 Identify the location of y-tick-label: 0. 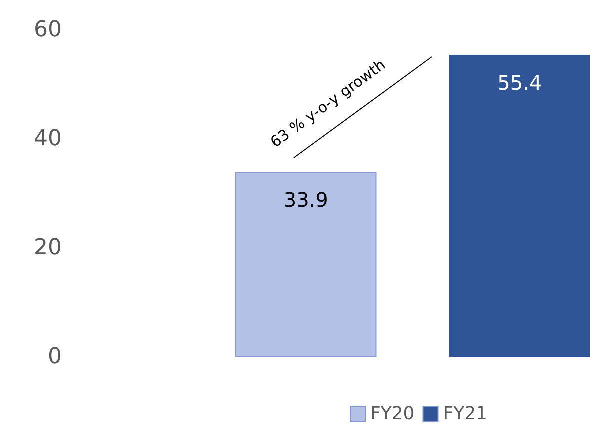
(55, 357).